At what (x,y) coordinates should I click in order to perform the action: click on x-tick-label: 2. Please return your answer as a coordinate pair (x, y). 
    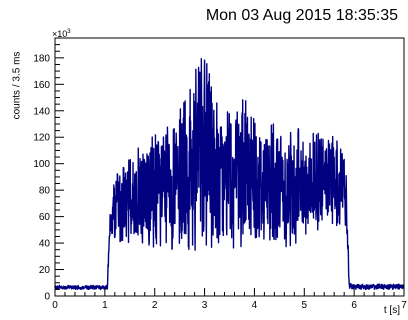
    Looking at the image, I should click on (155, 305).